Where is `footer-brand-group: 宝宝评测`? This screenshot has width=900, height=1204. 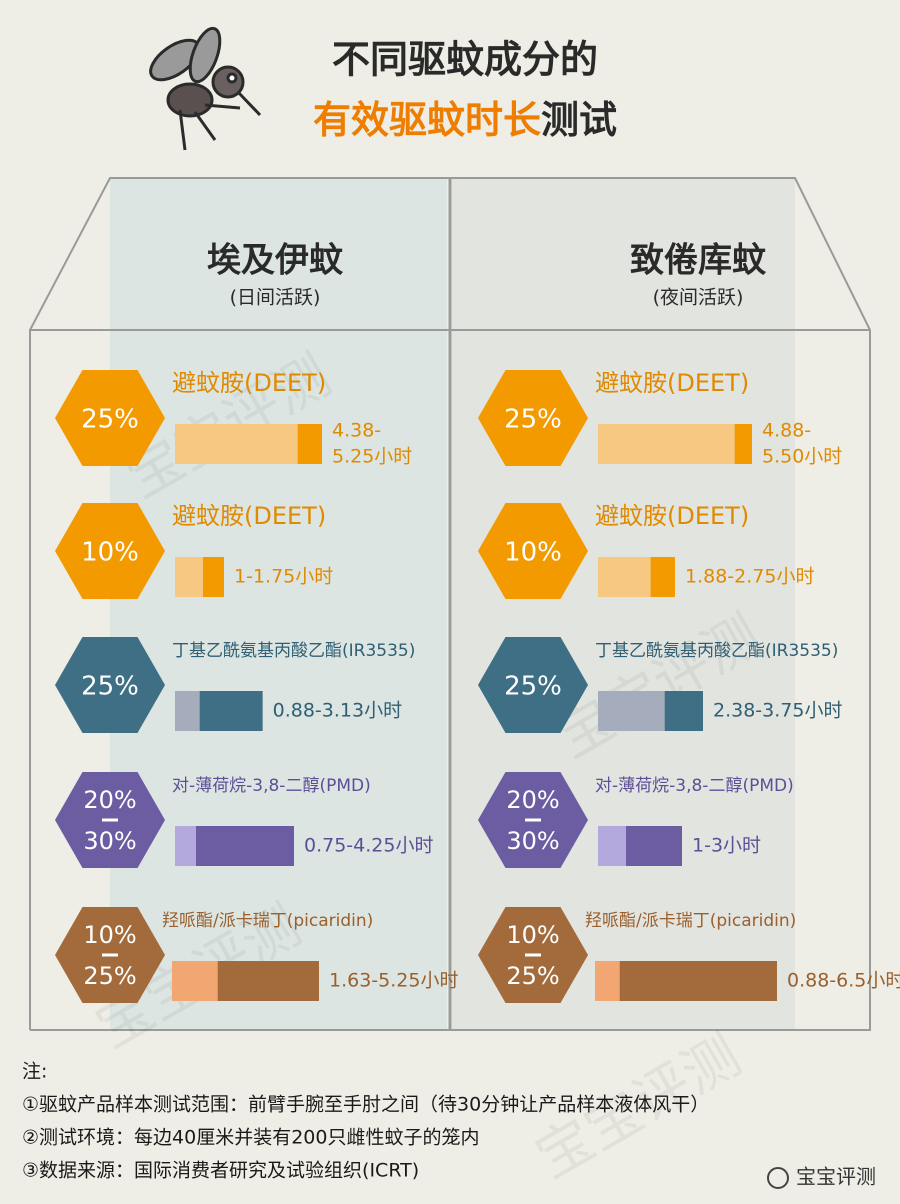 footer-brand-group: 宝宝评测 is located at coordinates (821, 1177).